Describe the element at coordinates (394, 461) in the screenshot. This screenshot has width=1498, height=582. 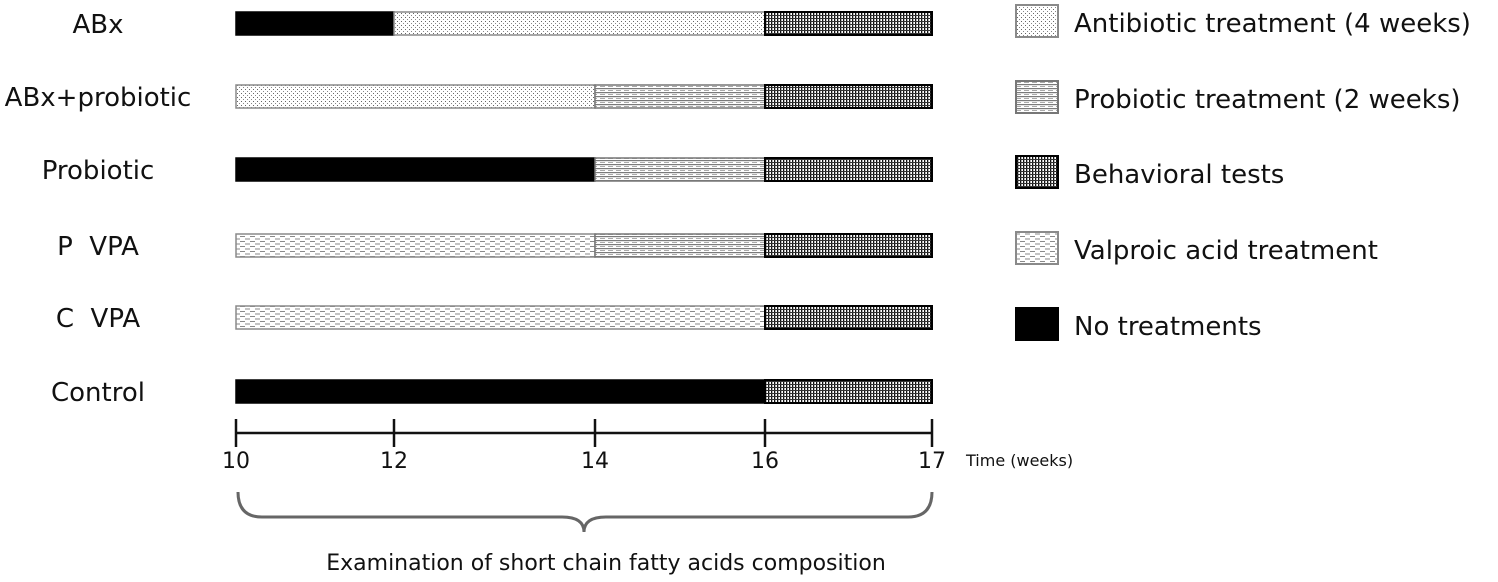
I see `axis-tick-label: 12` at that location.